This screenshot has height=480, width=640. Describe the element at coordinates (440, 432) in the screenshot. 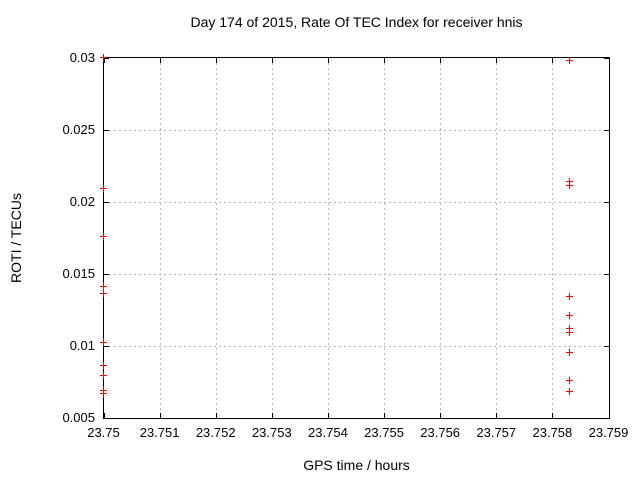

I see `x-tick-label: 23.756` at that location.